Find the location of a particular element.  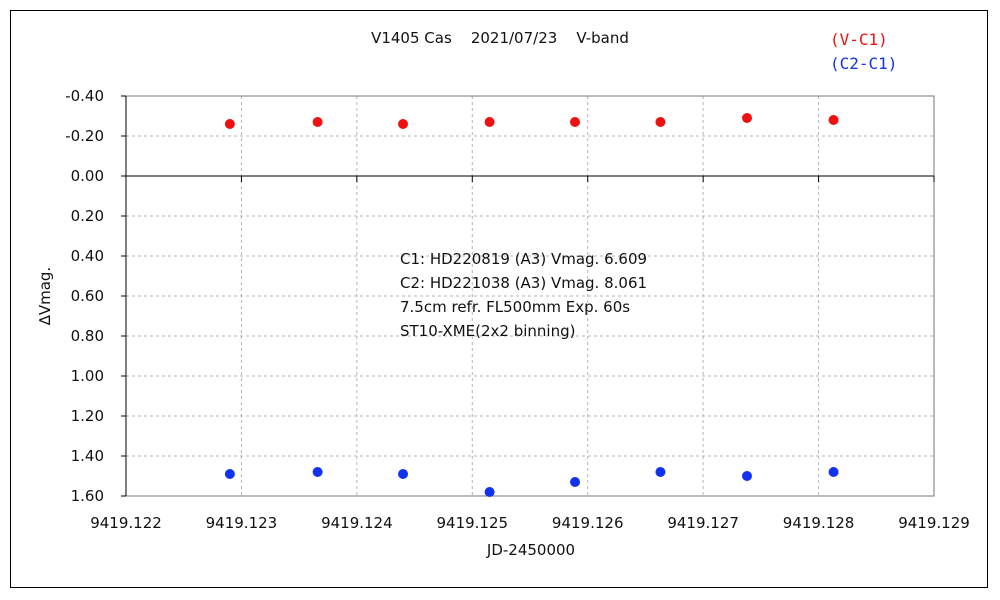

y-tick-label: 1.60 is located at coordinates (87, 496).